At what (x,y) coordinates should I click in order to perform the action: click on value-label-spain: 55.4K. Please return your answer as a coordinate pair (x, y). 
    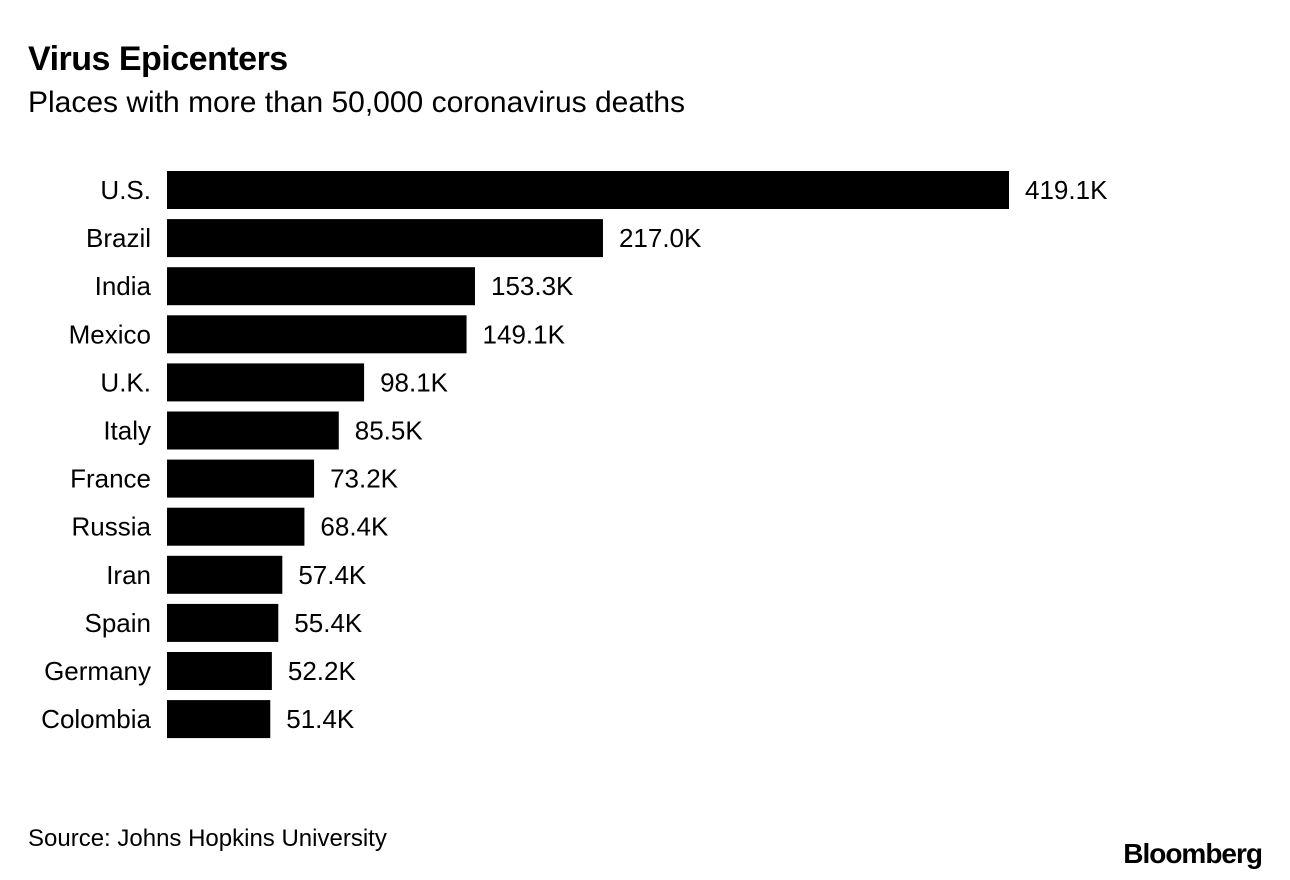
    Looking at the image, I should click on (328, 623).